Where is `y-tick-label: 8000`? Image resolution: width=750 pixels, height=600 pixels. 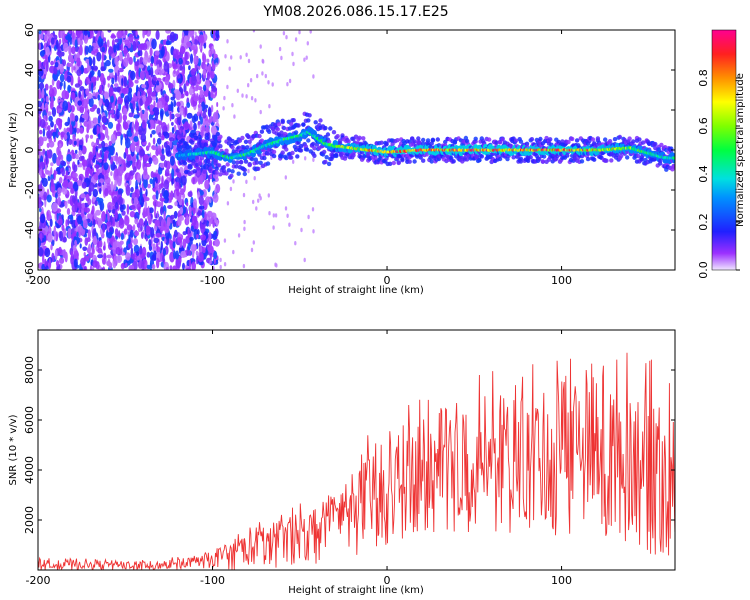 y-tick-label: 8000 is located at coordinates (29, 370).